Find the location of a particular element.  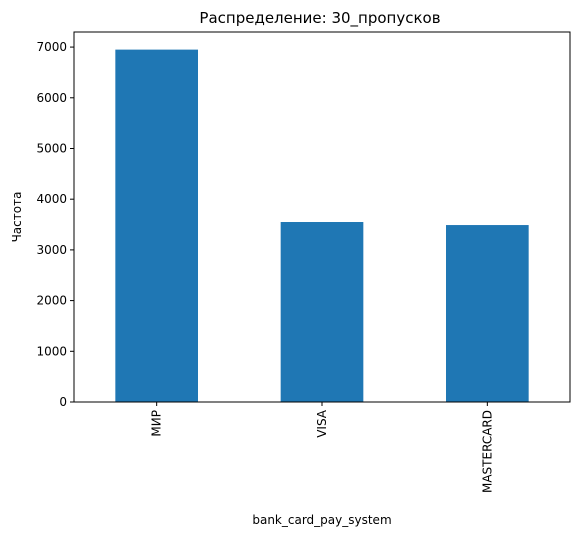

y-tick-label-0: 0 is located at coordinates (63, 402).